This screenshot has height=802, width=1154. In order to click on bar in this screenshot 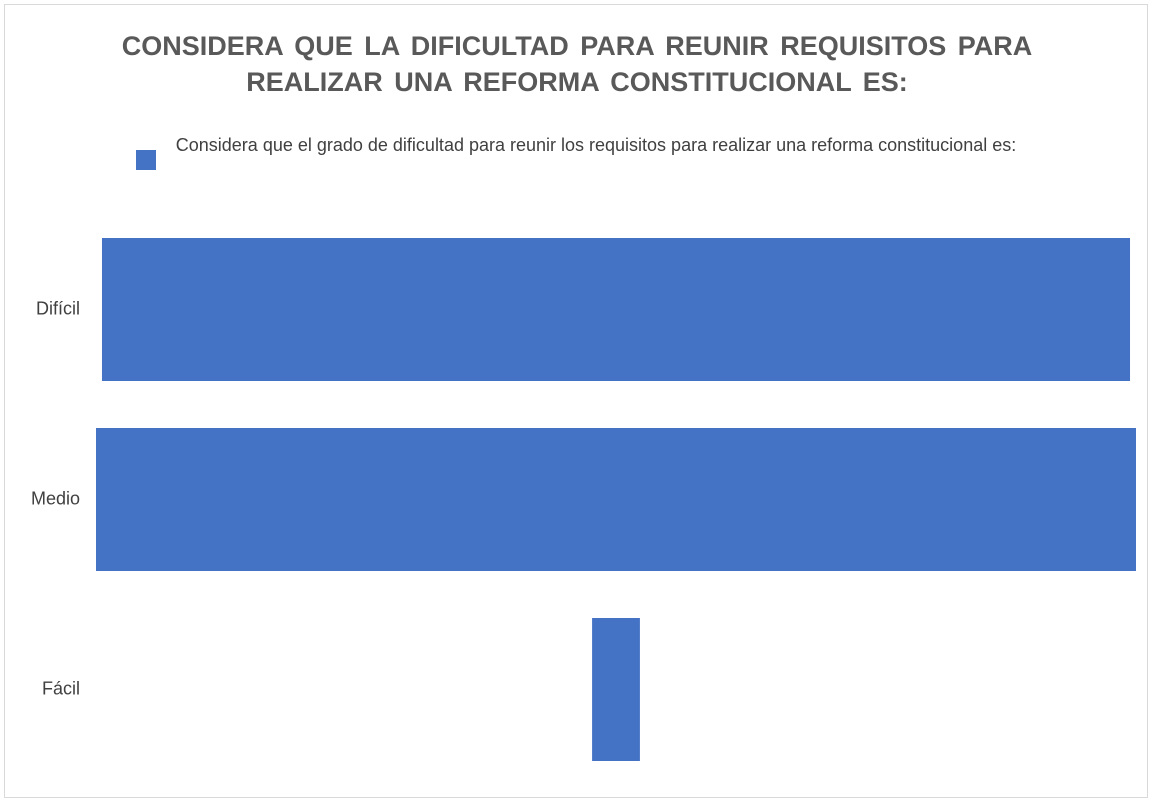, I will do `click(616, 689)`.